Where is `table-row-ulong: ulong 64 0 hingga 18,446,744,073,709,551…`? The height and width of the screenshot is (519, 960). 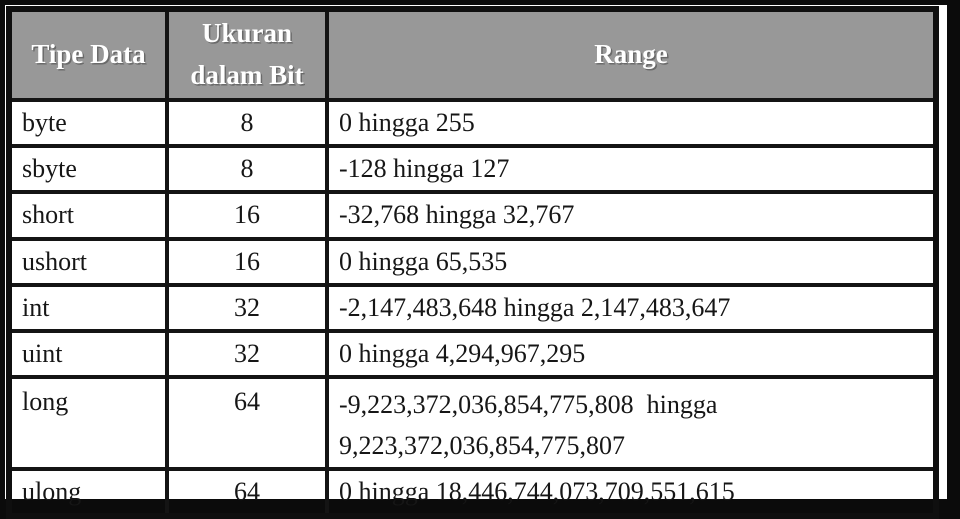 table-row-ulong: ulong 64 0 hingga 18,446,744,073,709,551… is located at coordinates (472, 492).